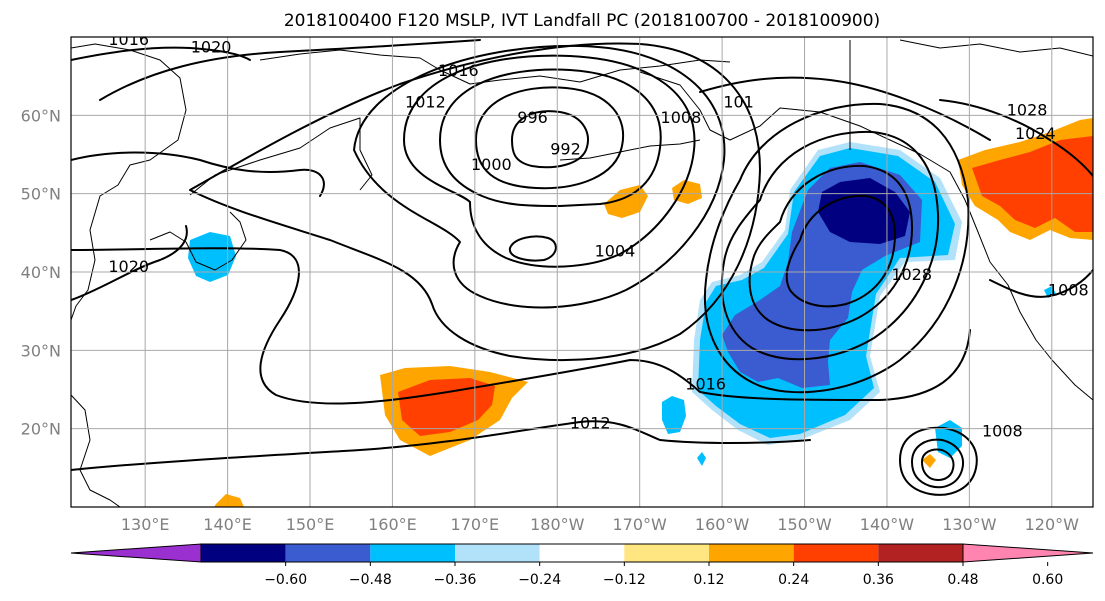 This screenshot has width=1105, height=601. What do you see at coordinates (1032, 184) in the screenshot?
I see `ivt-positive-nw-core` at bounding box center [1032, 184].